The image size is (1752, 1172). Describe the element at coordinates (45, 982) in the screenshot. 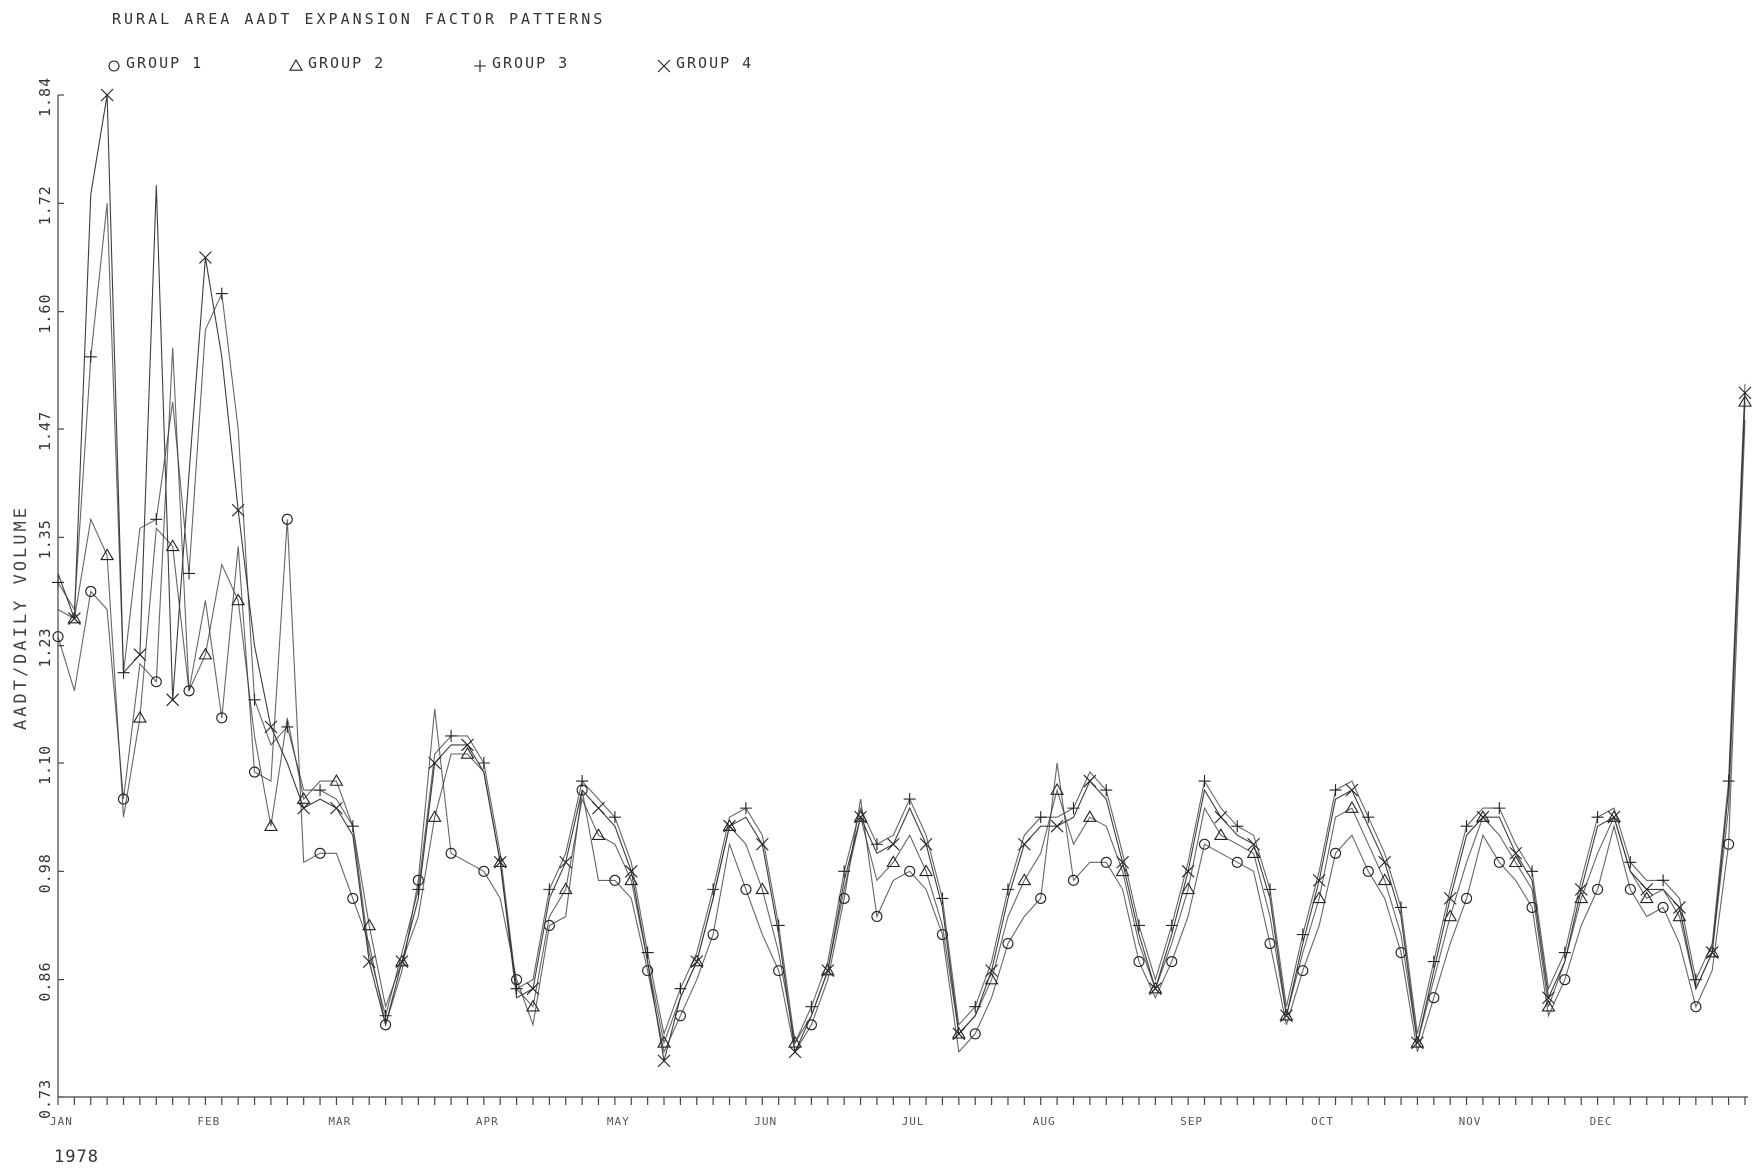

I see `y-tick-label: 0.86` at that location.